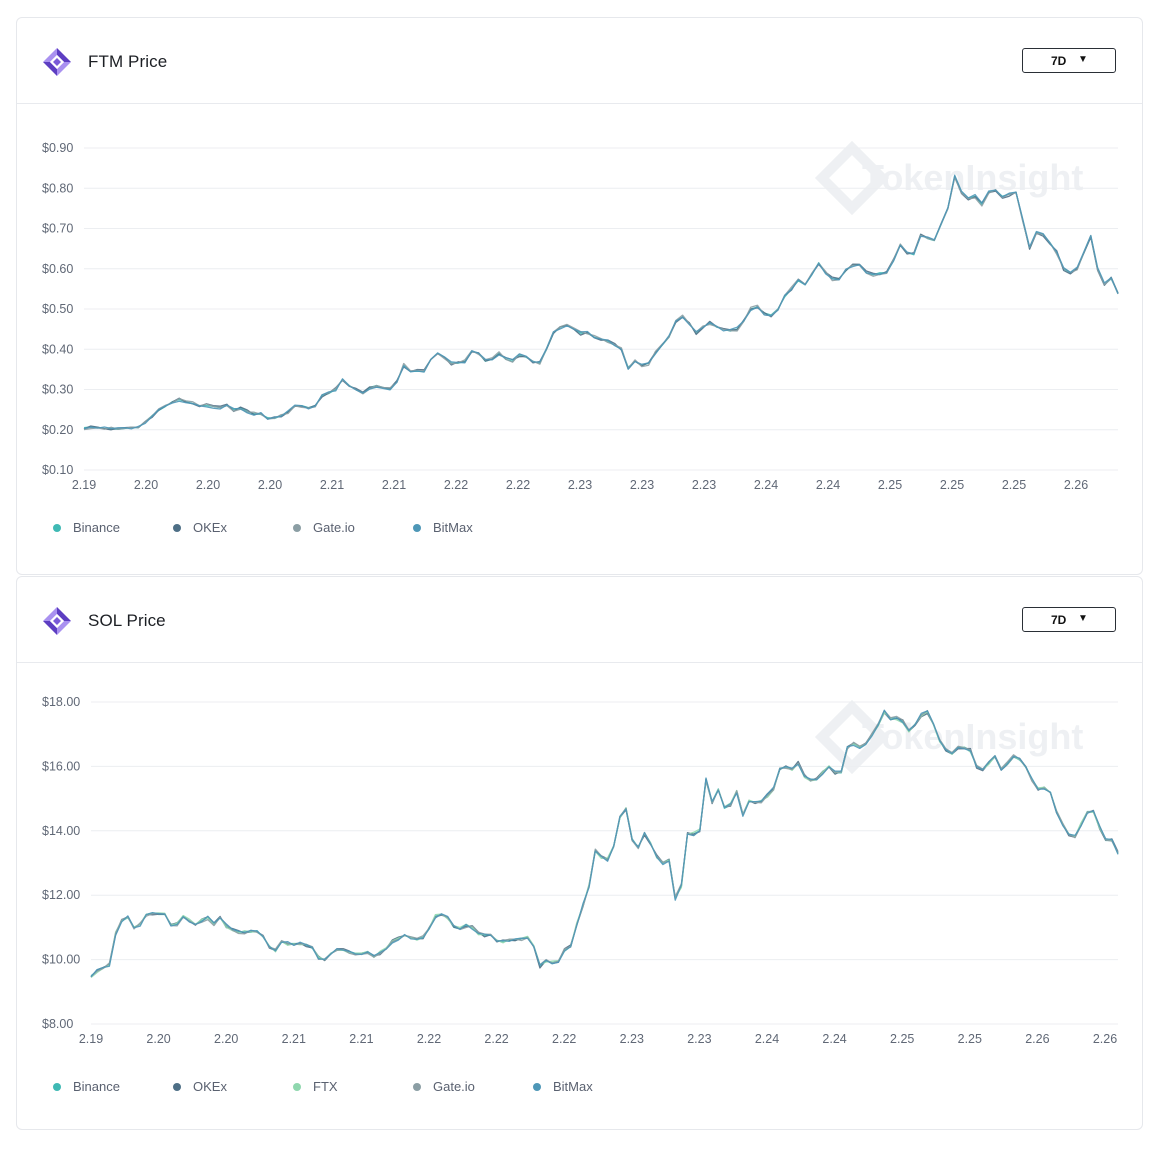 This screenshot has width=1156, height=1160. Describe the element at coordinates (128, 61) in the screenshot. I see `ftm-card-title: FTM Price` at that location.